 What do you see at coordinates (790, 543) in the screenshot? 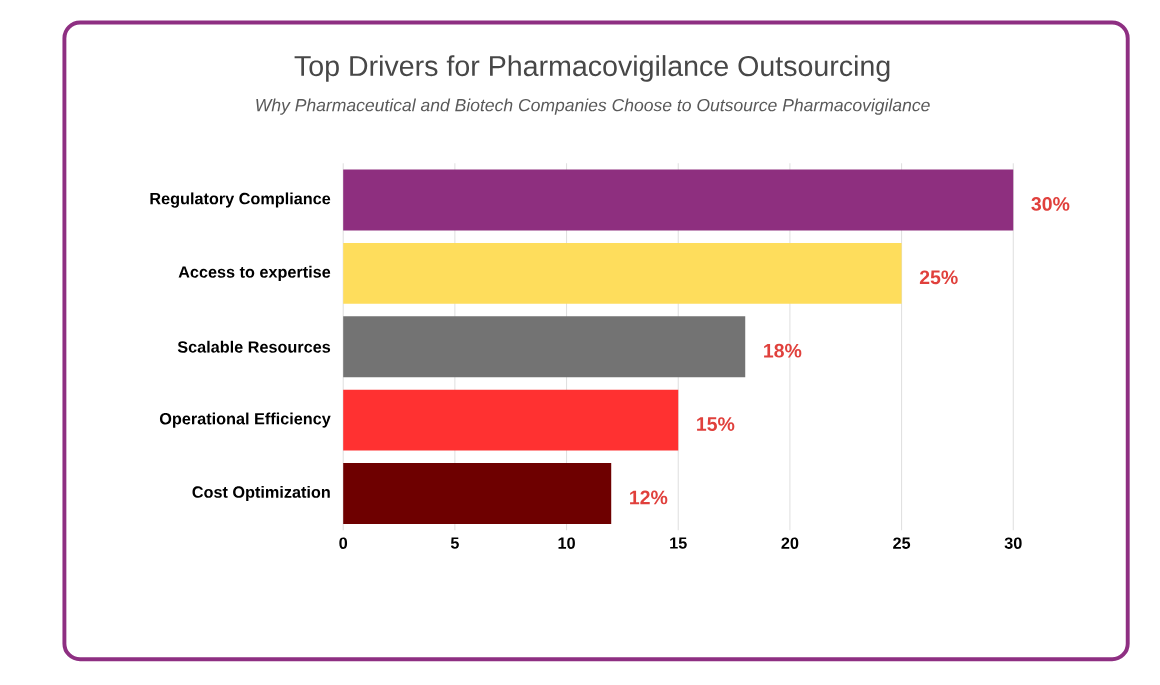
I see `x-tick-label: 20` at bounding box center [790, 543].